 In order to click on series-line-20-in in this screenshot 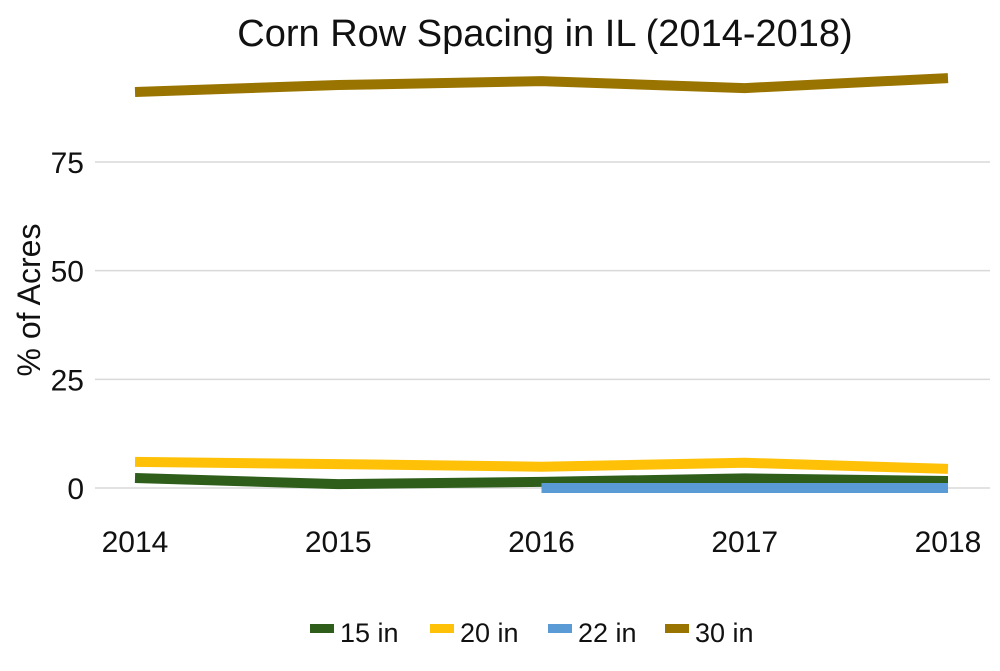, I will do `click(541, 465)`.